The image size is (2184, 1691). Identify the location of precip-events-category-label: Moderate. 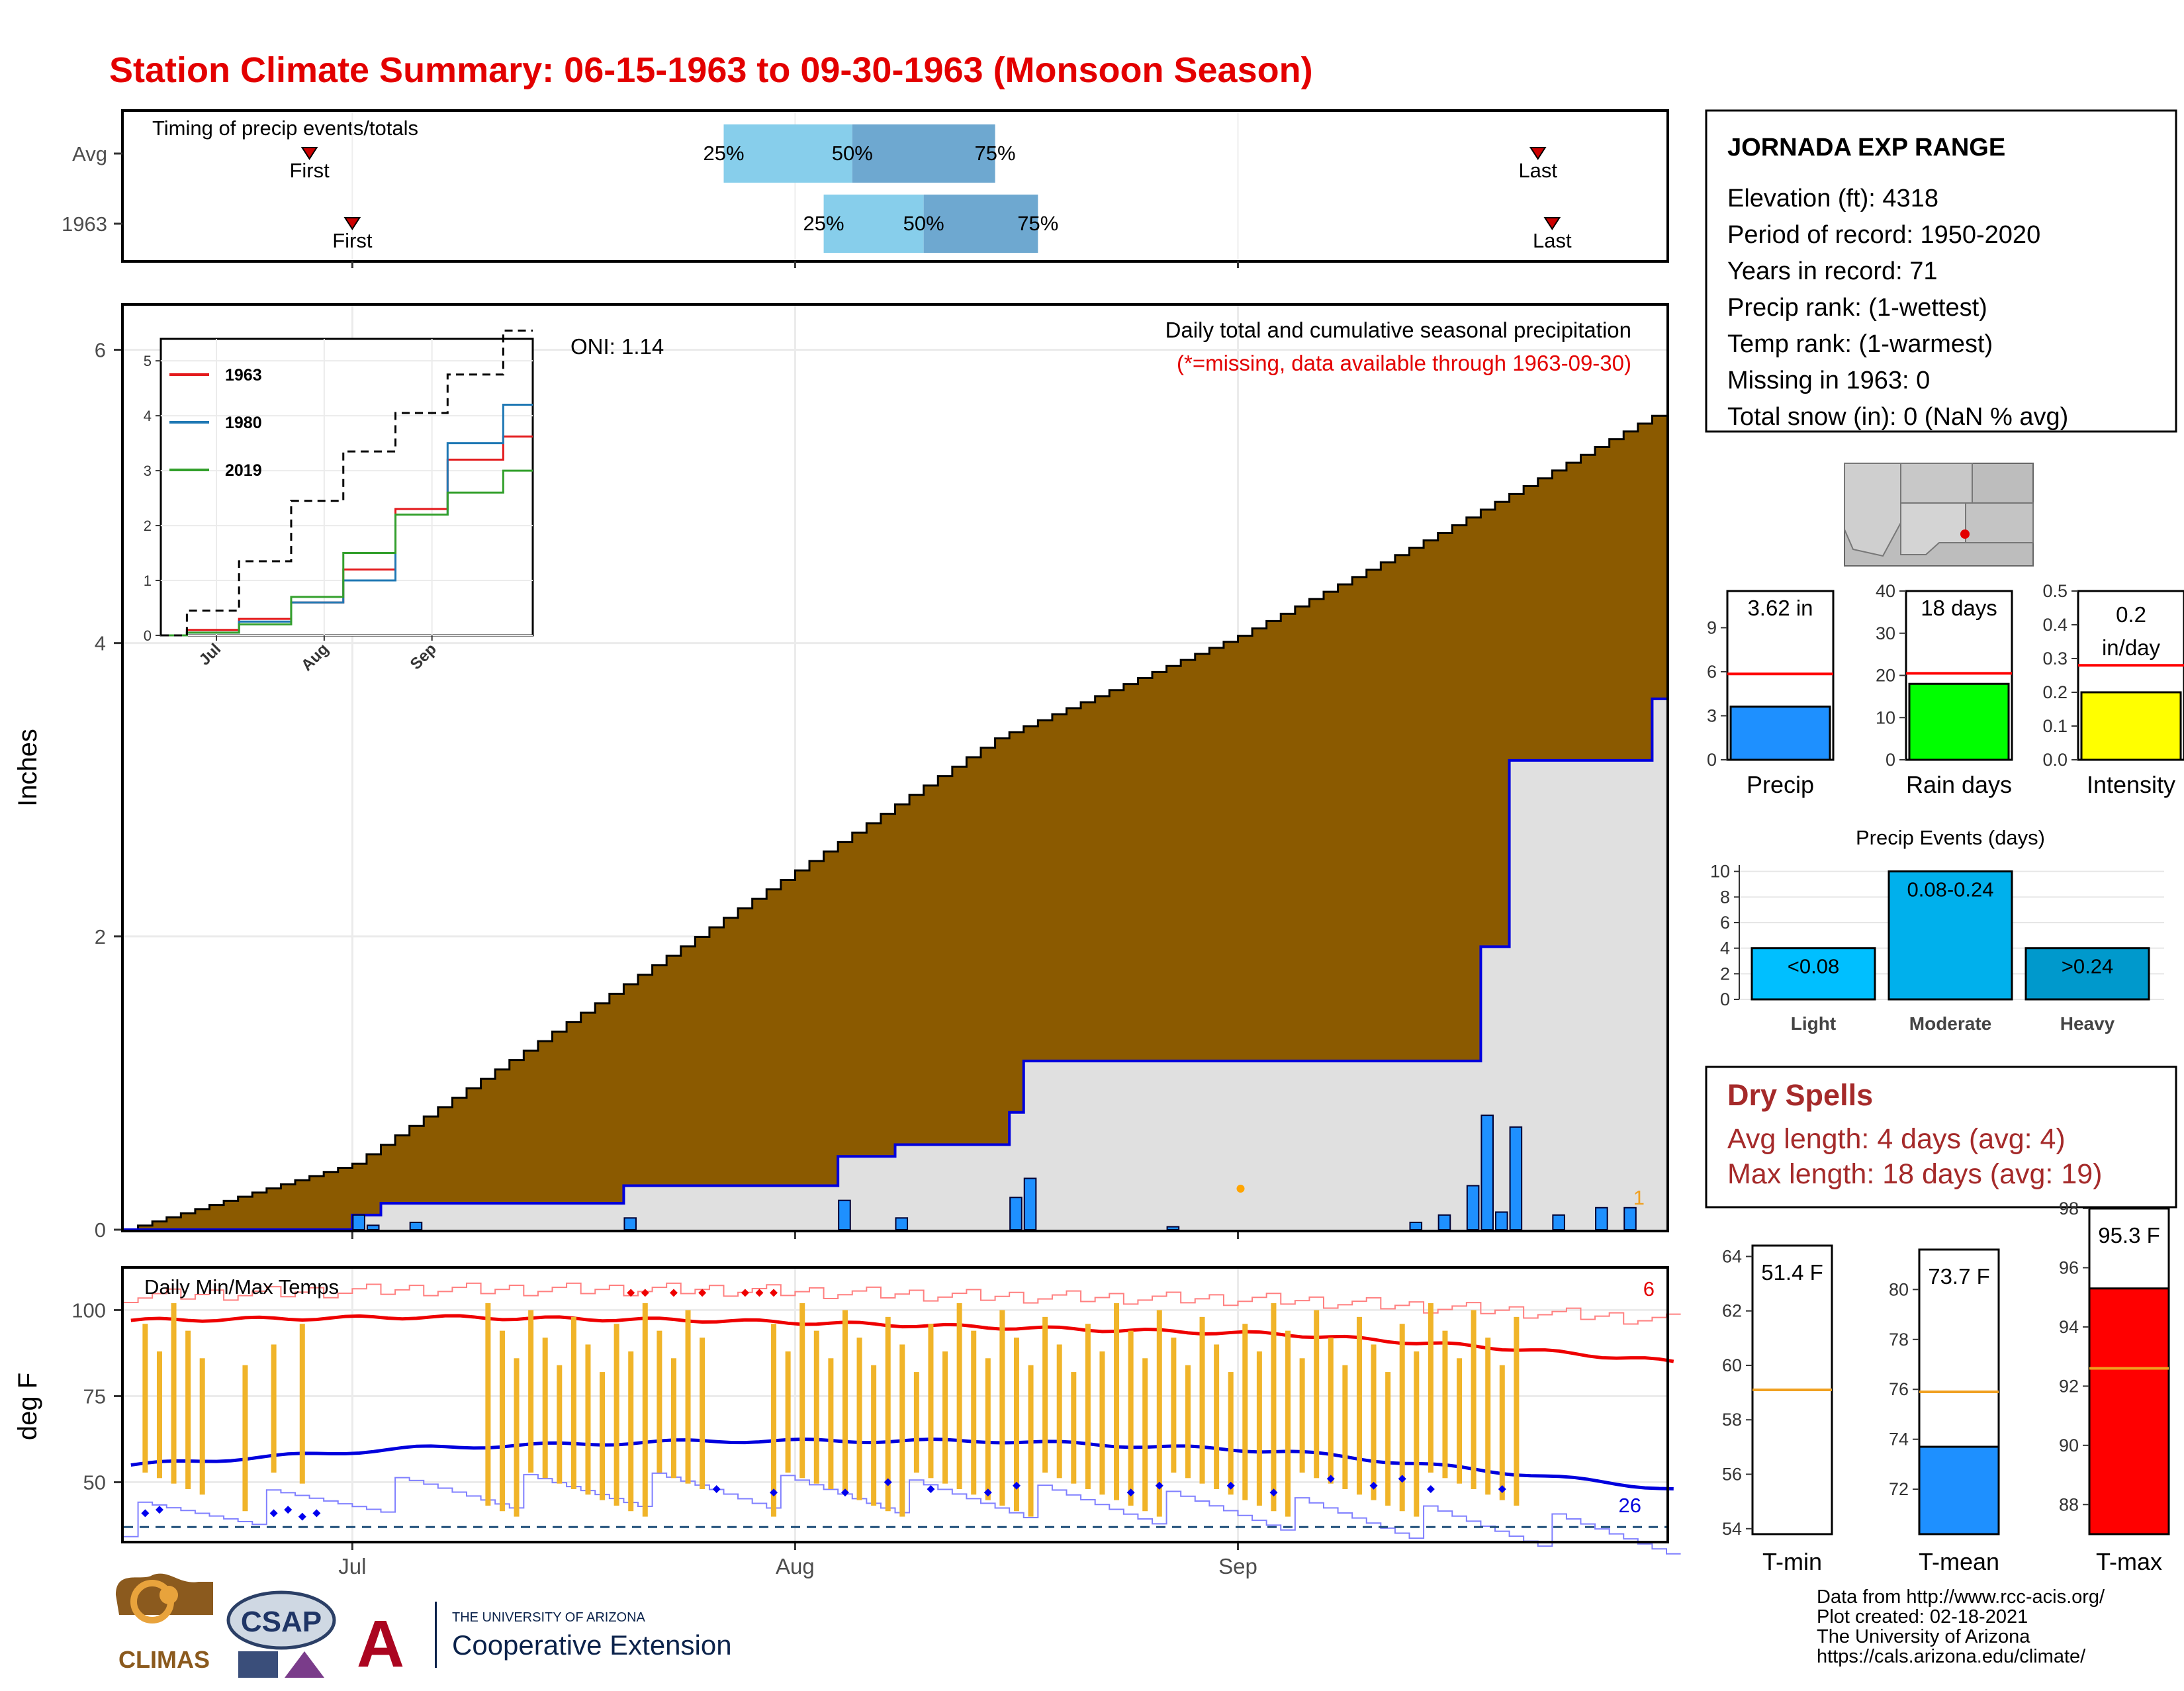
(1950, 1024).